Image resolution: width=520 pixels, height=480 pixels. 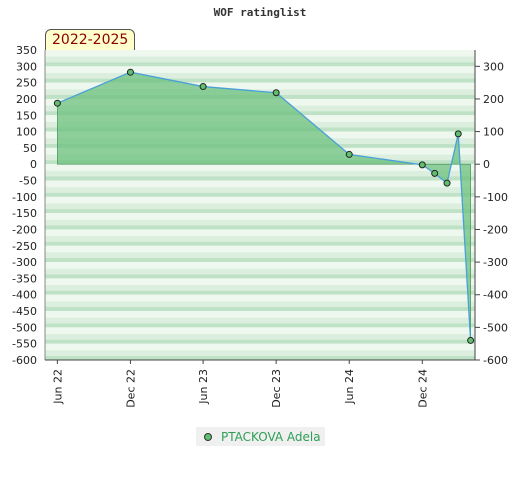 I want to click on y-tick-label-left: 0, so click(x=33, y=164).